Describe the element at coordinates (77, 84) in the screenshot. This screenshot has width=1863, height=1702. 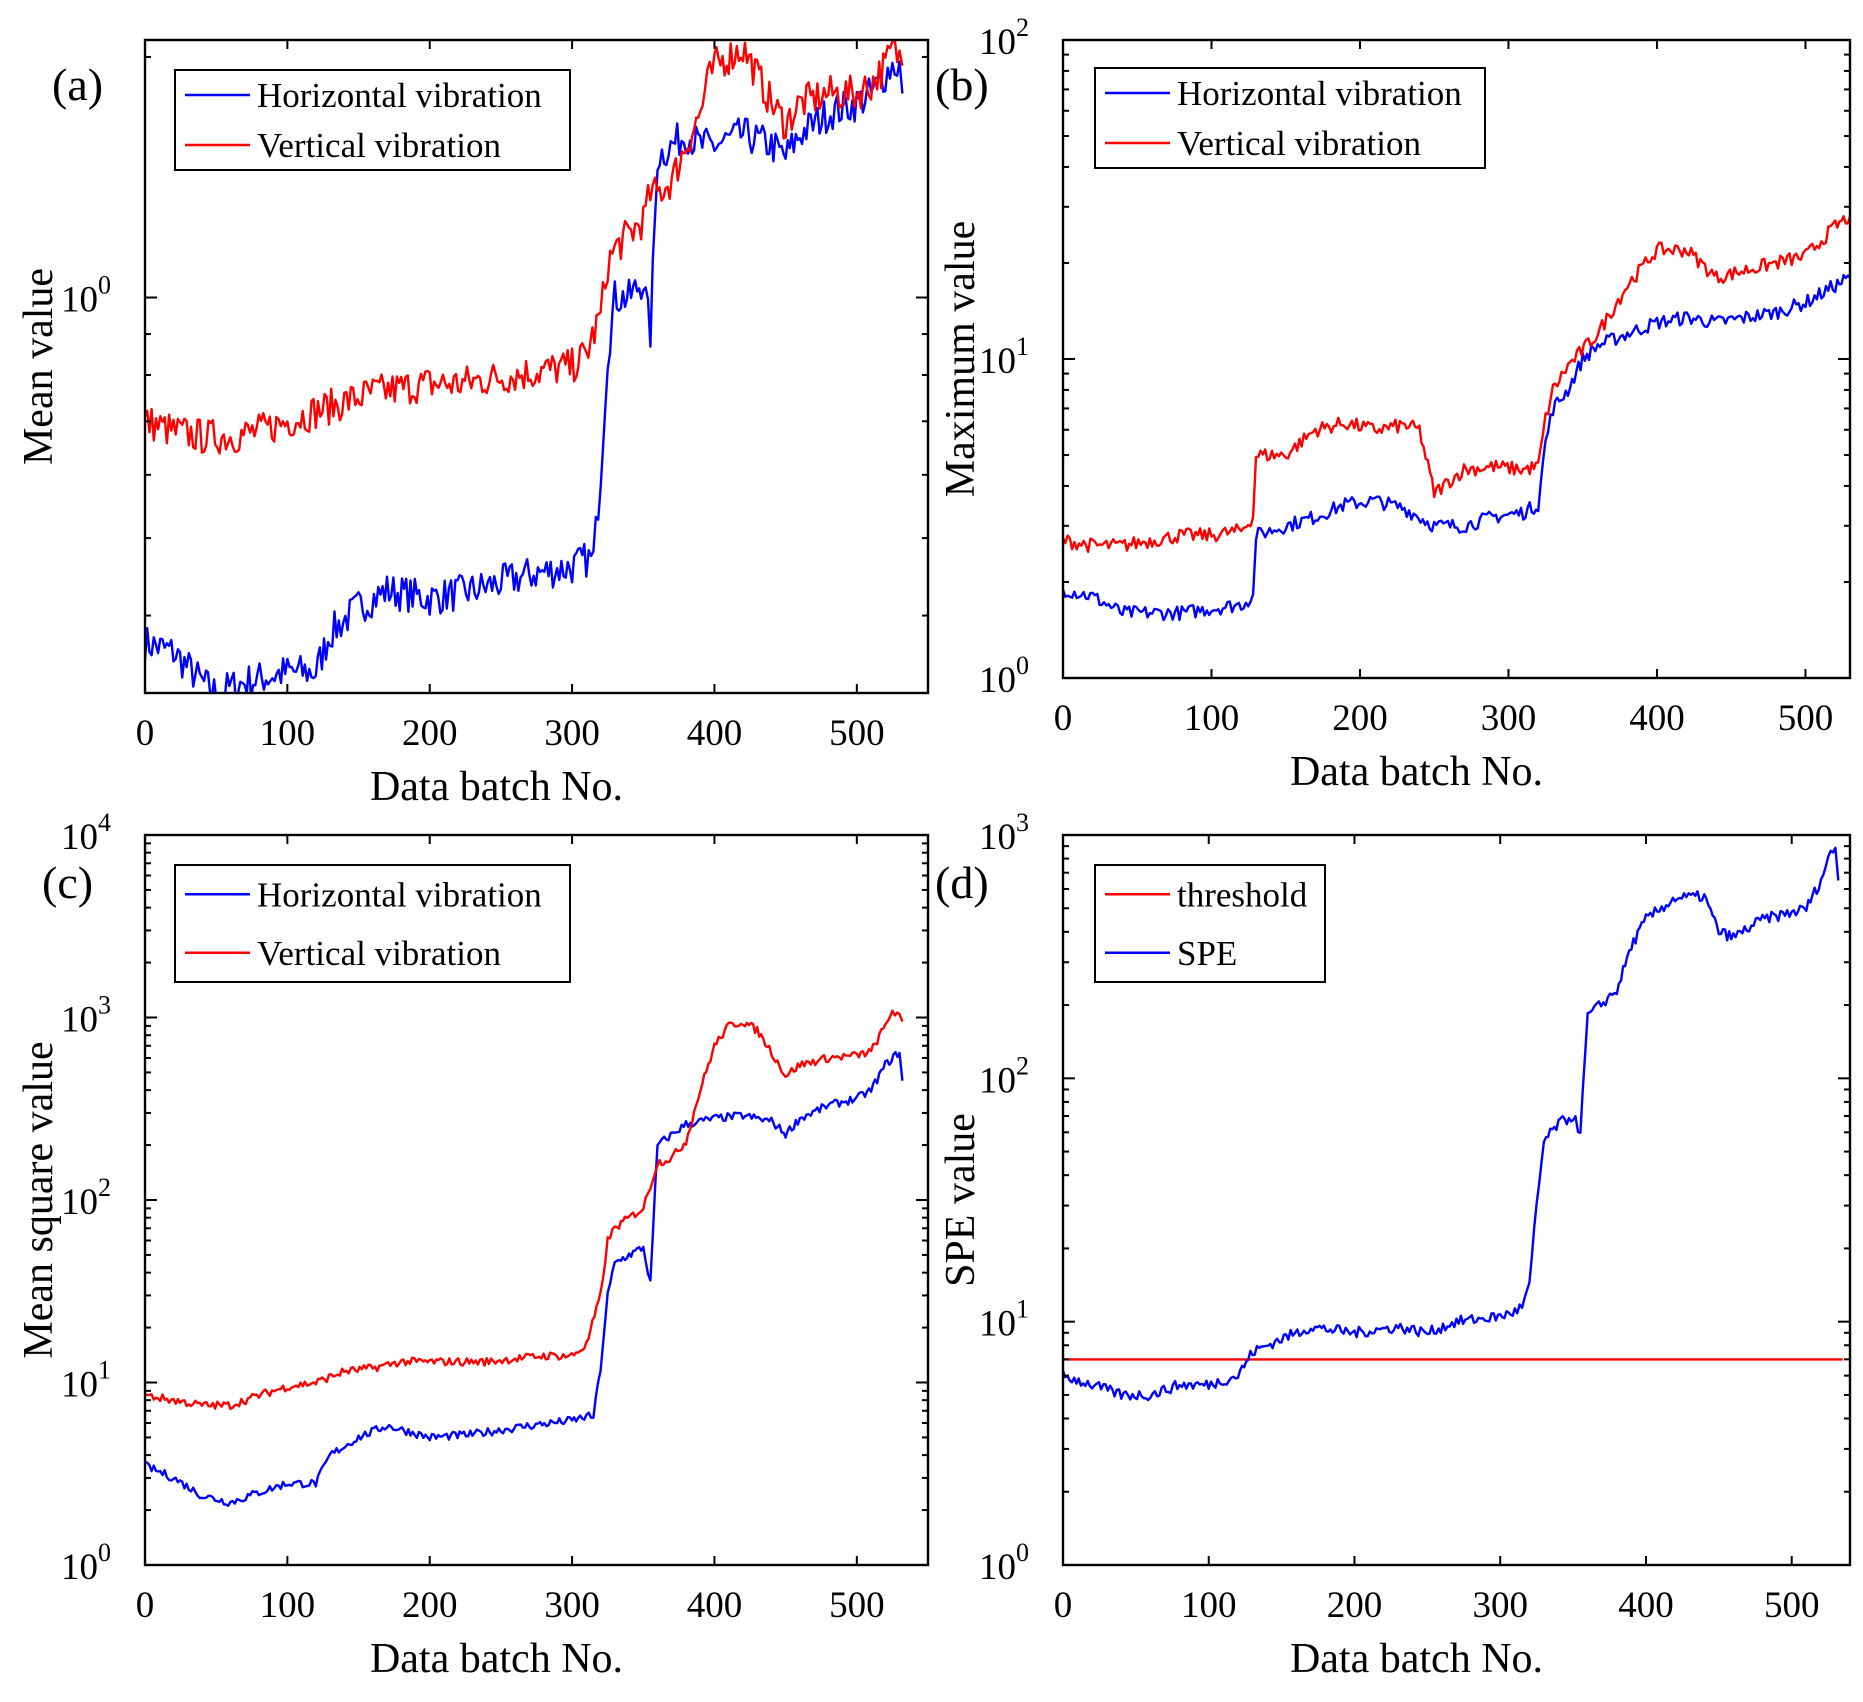
I see `panel-label: (a)` at that location.